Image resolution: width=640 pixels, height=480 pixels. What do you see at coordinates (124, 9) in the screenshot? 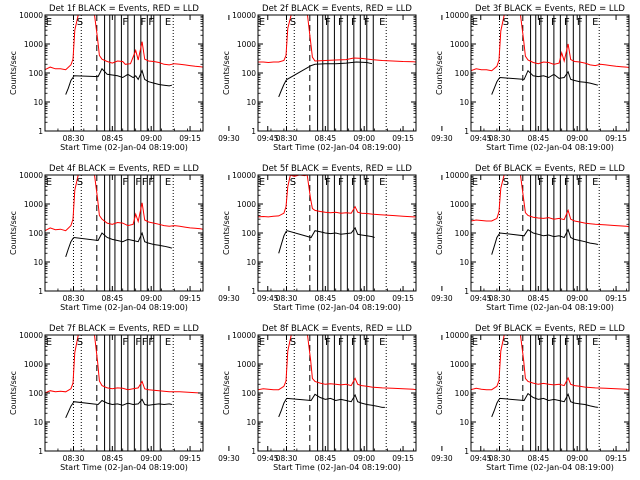
I see `panel-title: Det 1f BLACK = Events, RED = LLD` at bounding box center [124, 9].